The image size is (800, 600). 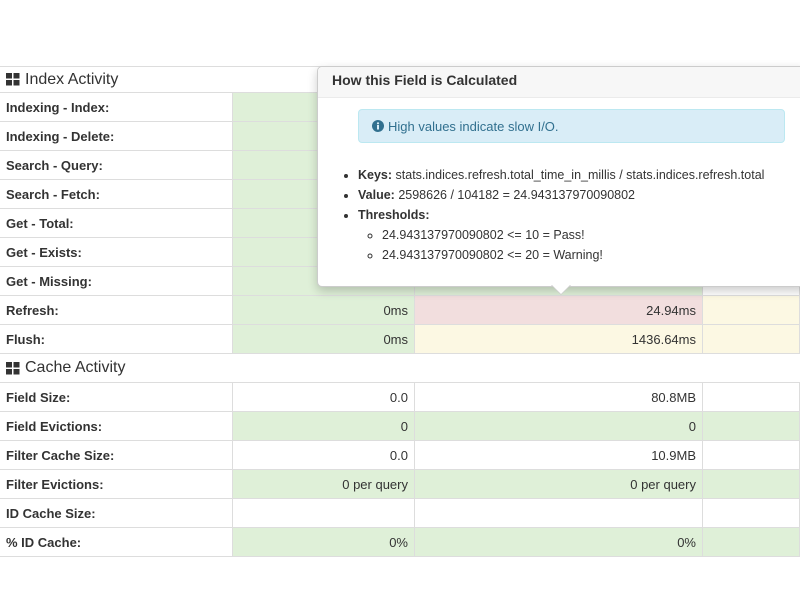 I want to click on calc-key: Thresholds:, so click(x=394, y=215).